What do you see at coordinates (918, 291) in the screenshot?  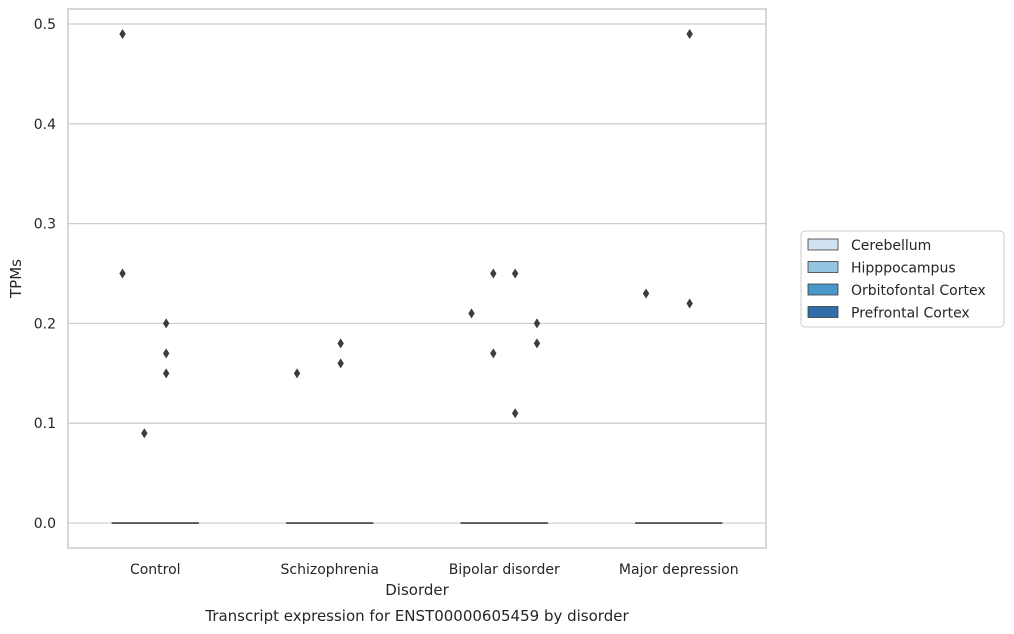 I see `legend-label: Orbitofontal Cortex` at bounding box center [918, 291].